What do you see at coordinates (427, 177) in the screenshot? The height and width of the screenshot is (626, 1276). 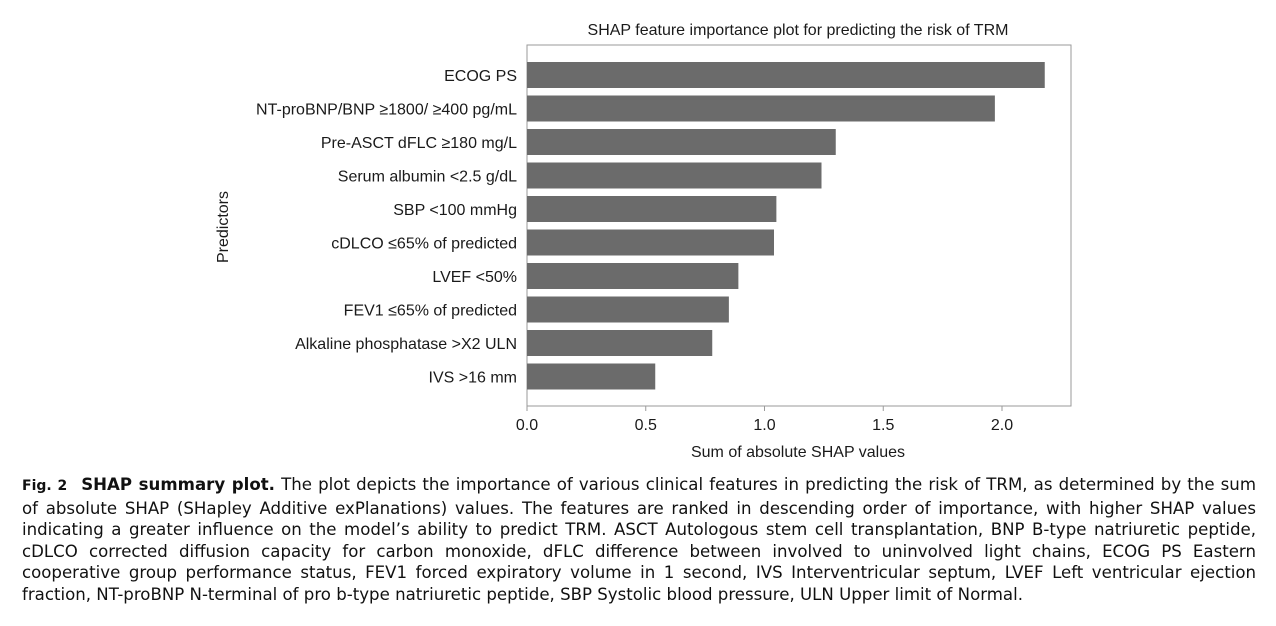 I see `category-label-3: Serum albumin <2.5 g/dL` at bounding box center [427, 177].